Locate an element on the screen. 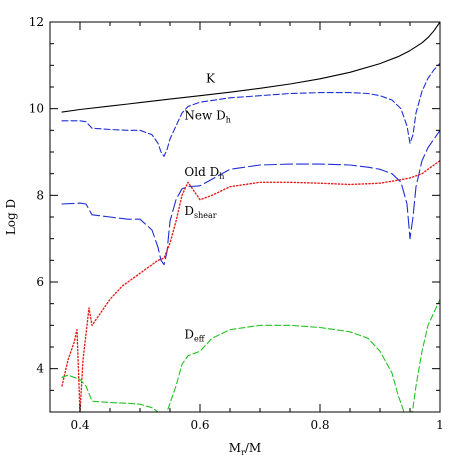 The height and width of the screenshot is (463, 463). annotation-new-d-h: New Dh is located at coordinates (207, 117).